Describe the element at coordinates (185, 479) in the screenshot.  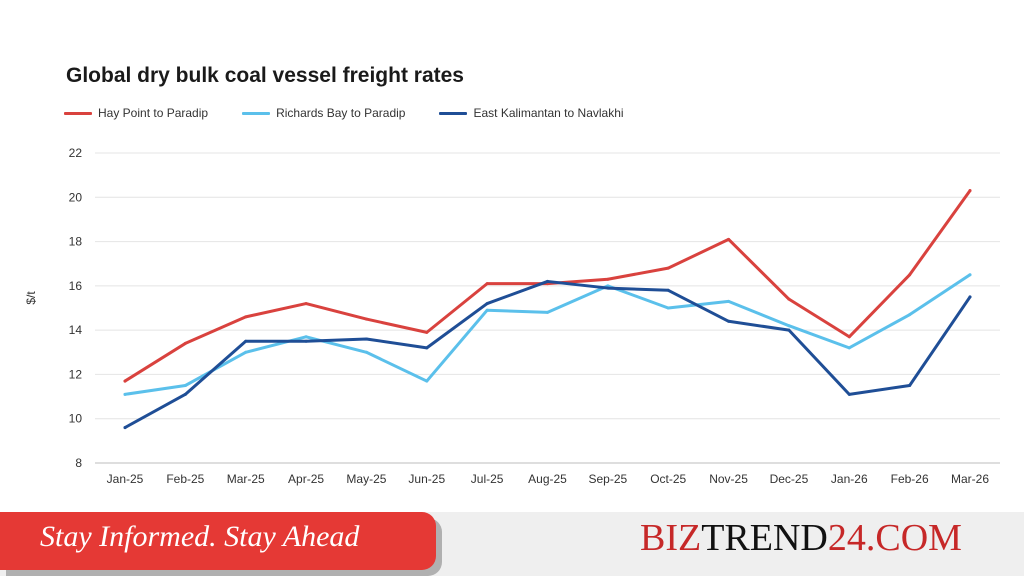
I see `x-tick-label: Feb-25` at that location.